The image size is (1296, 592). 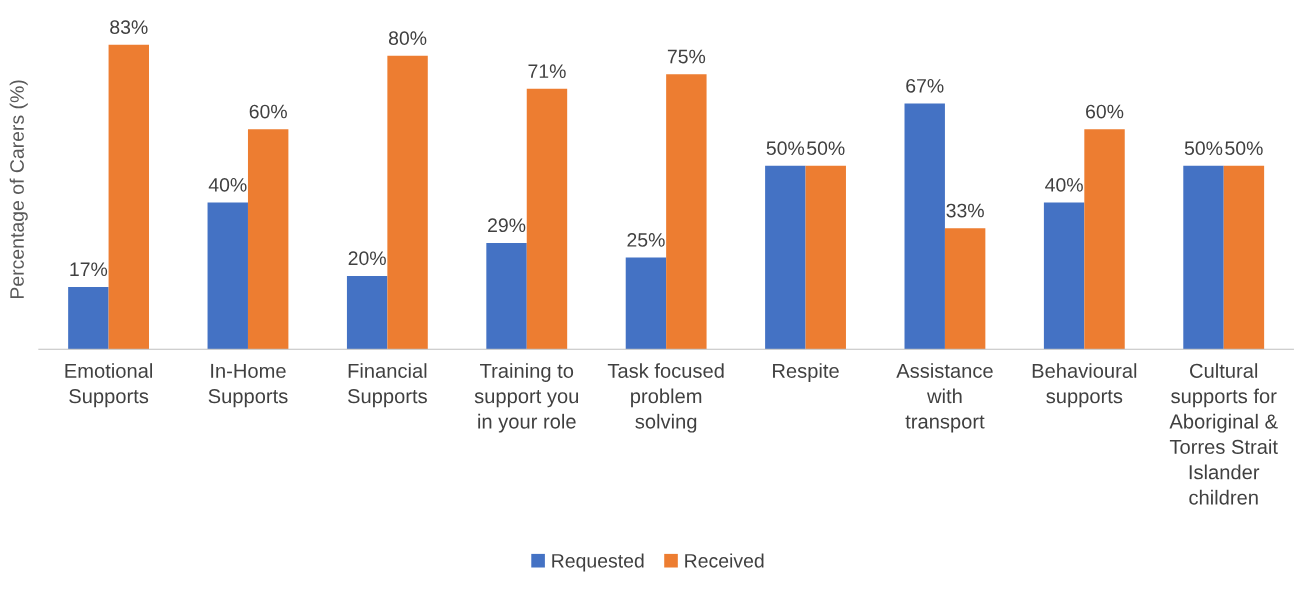 What do you see at coordinates (646, 240) in the screenshot?
I see `data-label: 25%` at bounding box center [646, 240].